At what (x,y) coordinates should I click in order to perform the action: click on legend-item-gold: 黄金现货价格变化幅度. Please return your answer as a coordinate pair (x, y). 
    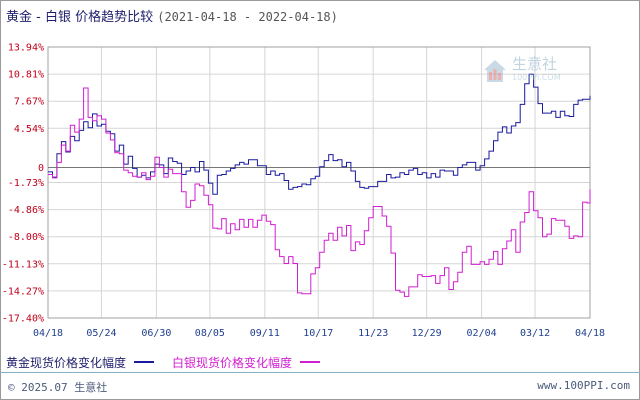
    Looking at the image, I should click on (80, 362).